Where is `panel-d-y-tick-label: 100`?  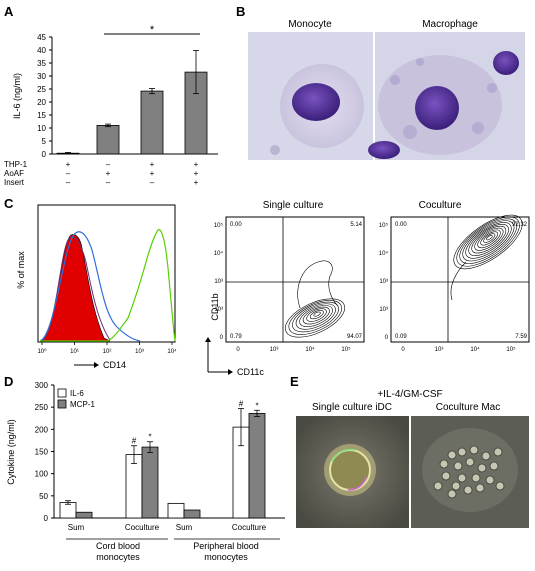
panel-d-y-tick-label: 100 is located at coordinates (42, 474).